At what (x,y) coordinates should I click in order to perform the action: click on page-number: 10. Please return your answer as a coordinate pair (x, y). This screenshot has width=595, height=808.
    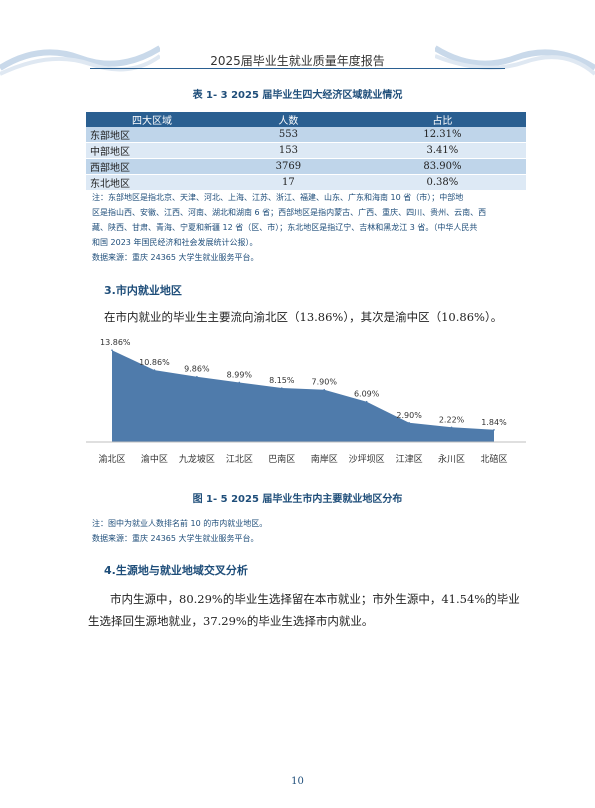
    Looking at the image, I should click on (297, 781).